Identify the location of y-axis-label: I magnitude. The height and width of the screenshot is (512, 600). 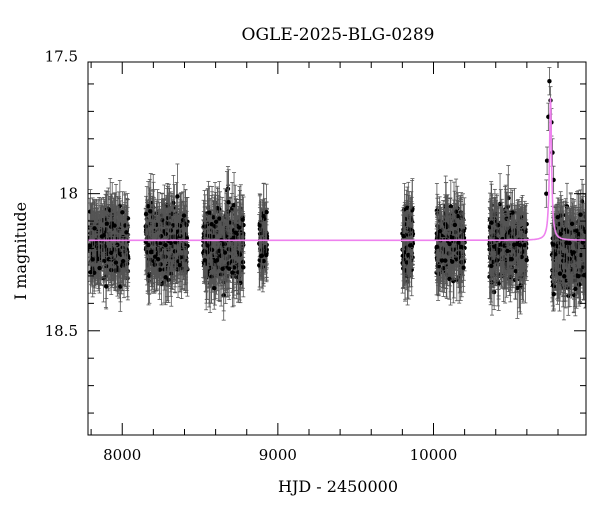
(20, 251).